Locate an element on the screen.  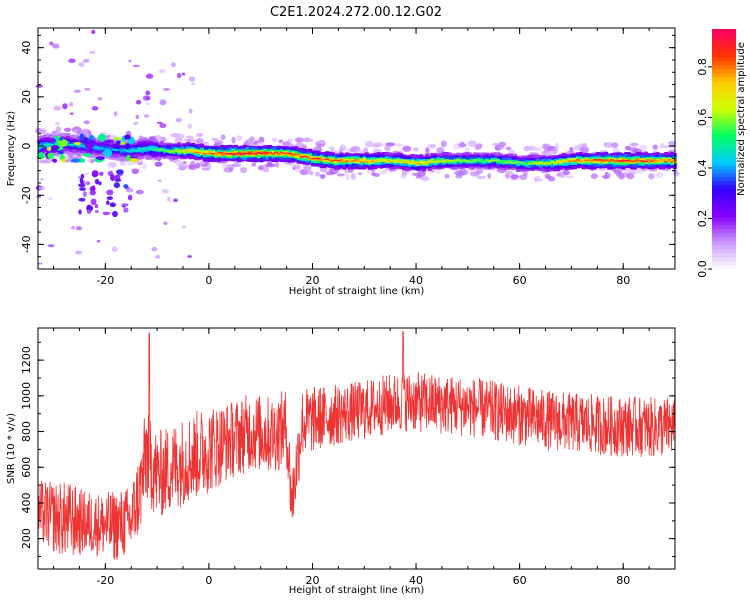
y-tick-label: -40 is located at coordinates (26, 244).